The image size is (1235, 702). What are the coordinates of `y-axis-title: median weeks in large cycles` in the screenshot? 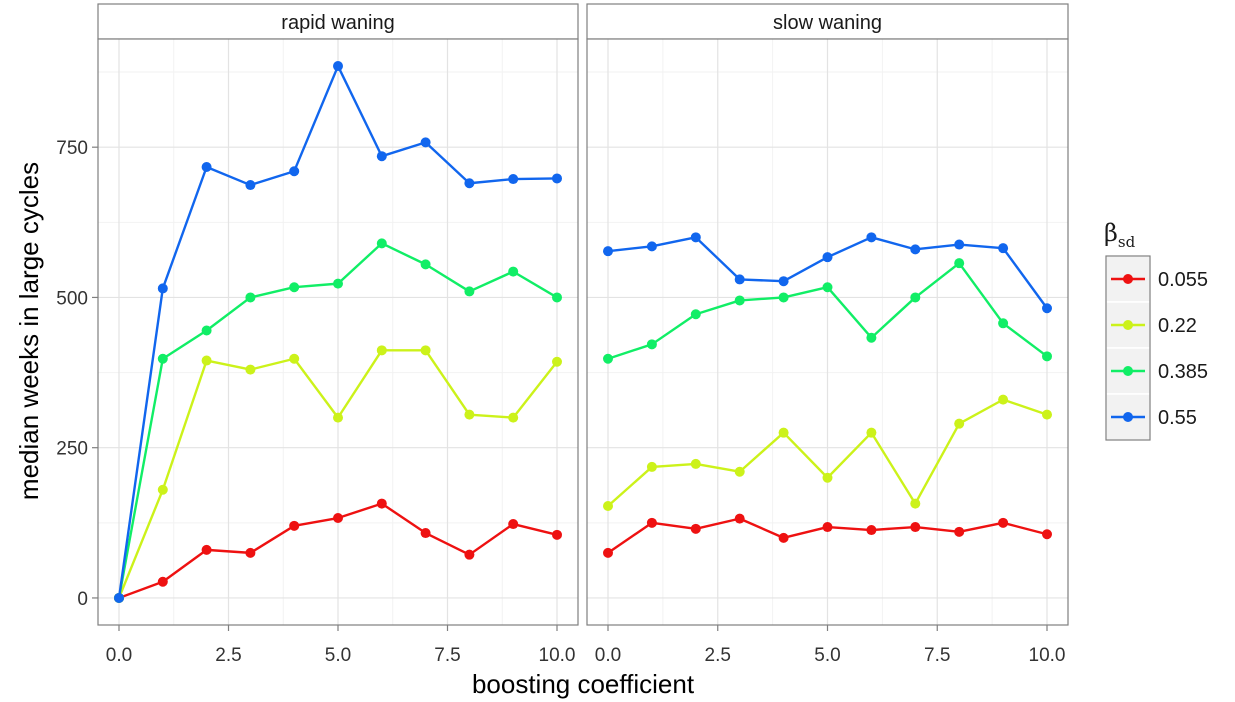 It's located at (29, 331).